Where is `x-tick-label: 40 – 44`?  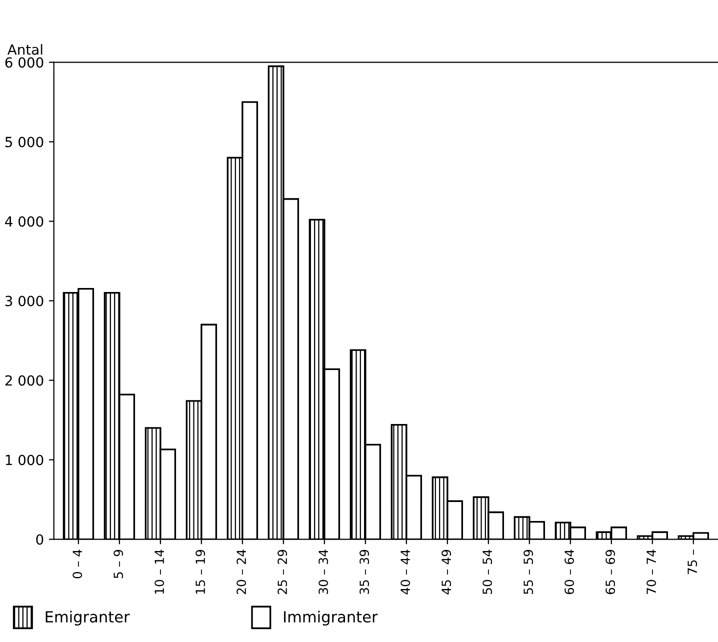
x-tick-label: 40 – 44 is located at coordinates (405, 572).